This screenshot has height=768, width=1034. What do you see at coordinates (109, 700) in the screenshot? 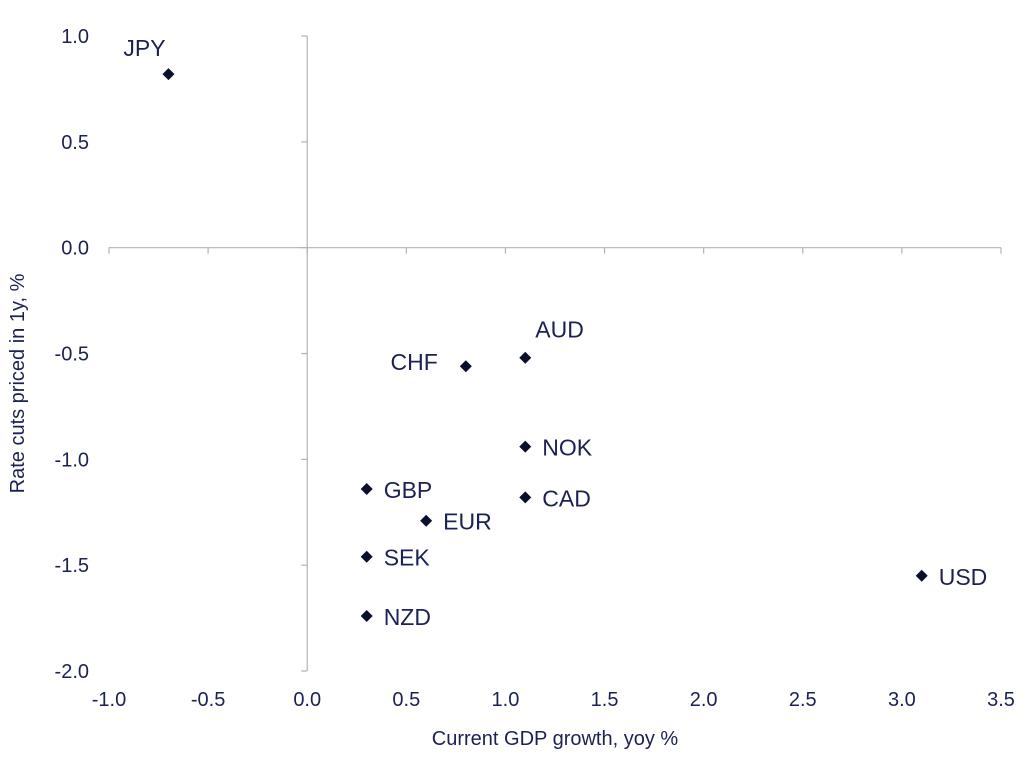
I see `x-tick-label: -1.0` at bounding box center [109, 700].